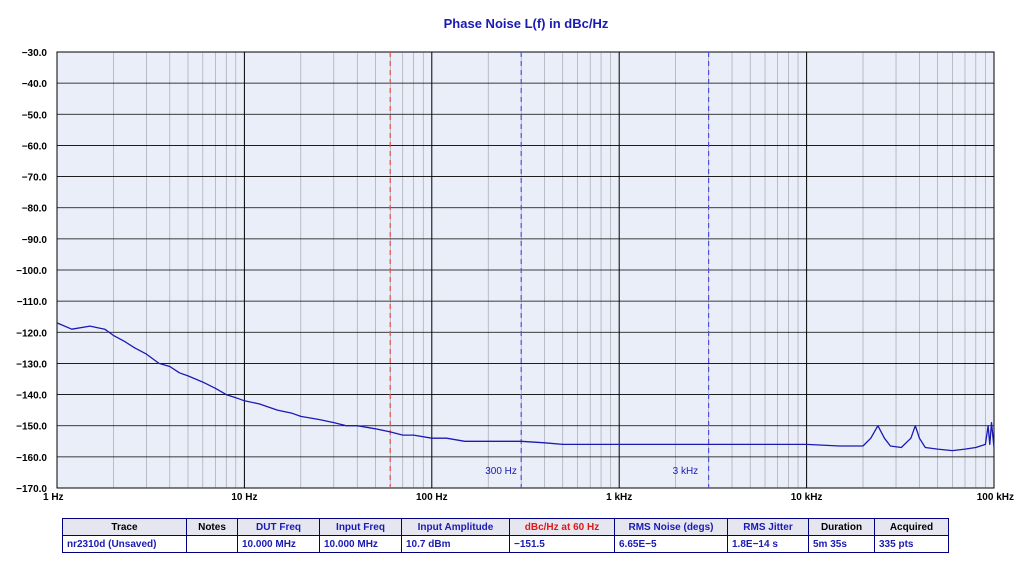  Describe the element at coordinates (455, 544) in the screenshot. I see `value-input-amplitude: 10.7 dBm` at that location.